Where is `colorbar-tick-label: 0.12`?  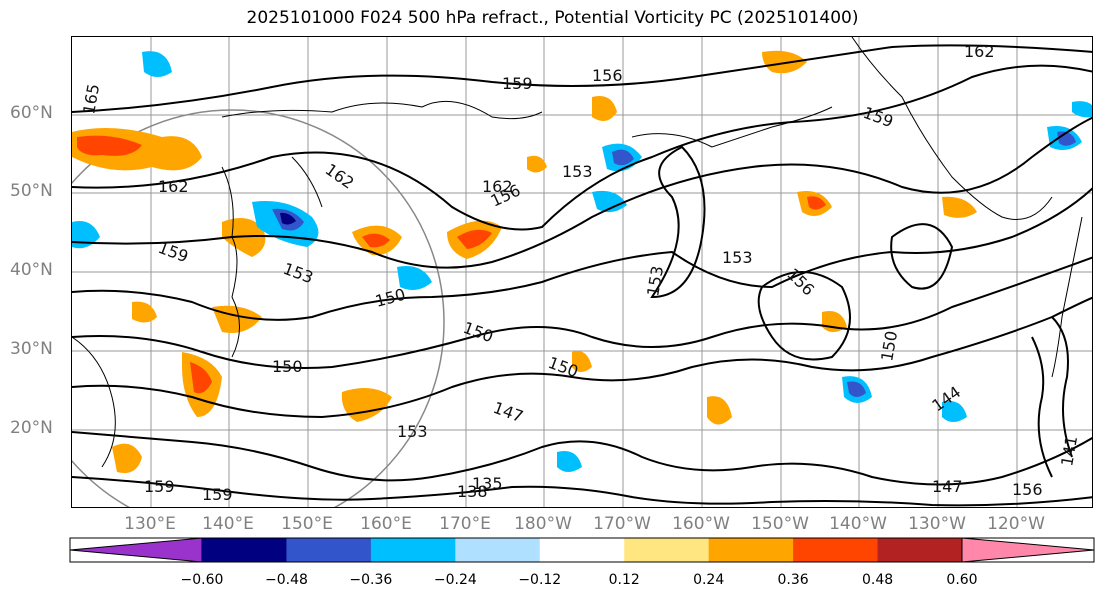 colorbar-tick-label: 0.12 is located at coordinates (624, 580).